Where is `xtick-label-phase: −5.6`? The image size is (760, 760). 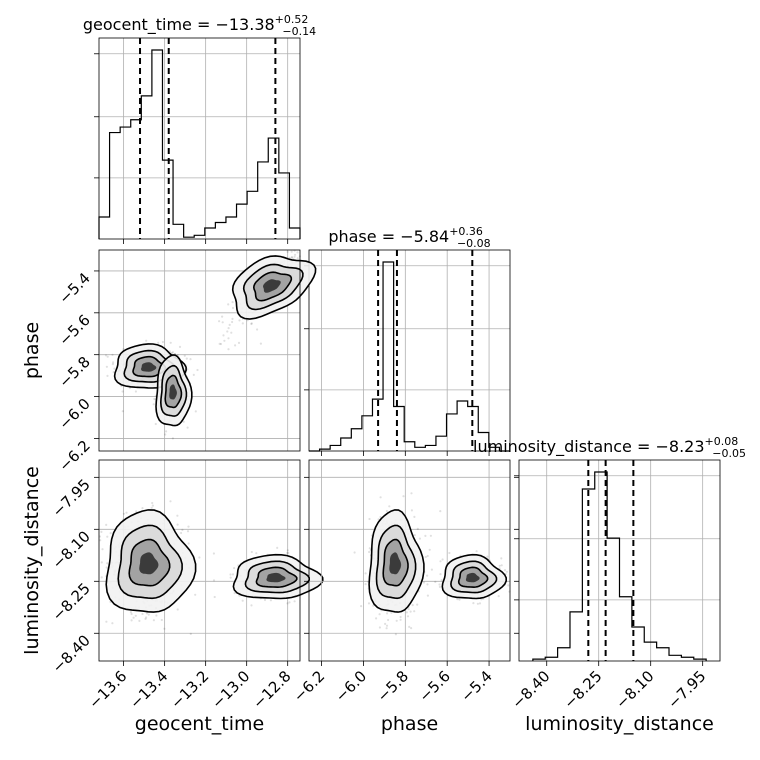
xtick-label-phase: −5.6 is located at coordinates (435, 686).